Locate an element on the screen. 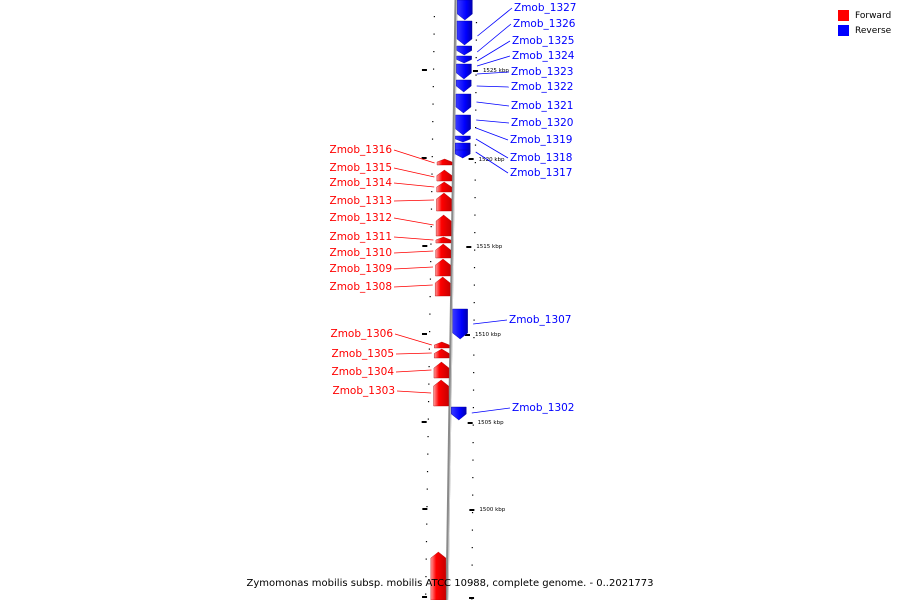 This screenshot has height=600, width=900. gene-label: Zmob_1304 is located at coordinates (363, 372).